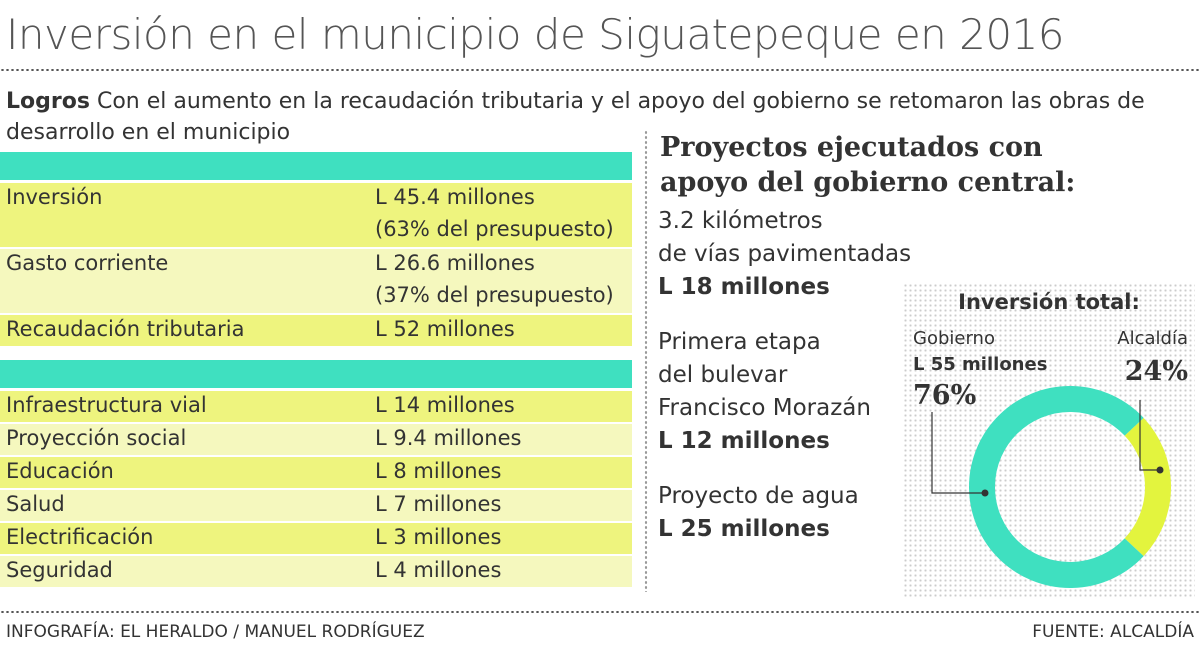 The image size is (1200, 646). What do you see at coordinates (744, 441) in the screenshot?
I see `project-amount: L 12 millones` at bounding box center [744, 441].